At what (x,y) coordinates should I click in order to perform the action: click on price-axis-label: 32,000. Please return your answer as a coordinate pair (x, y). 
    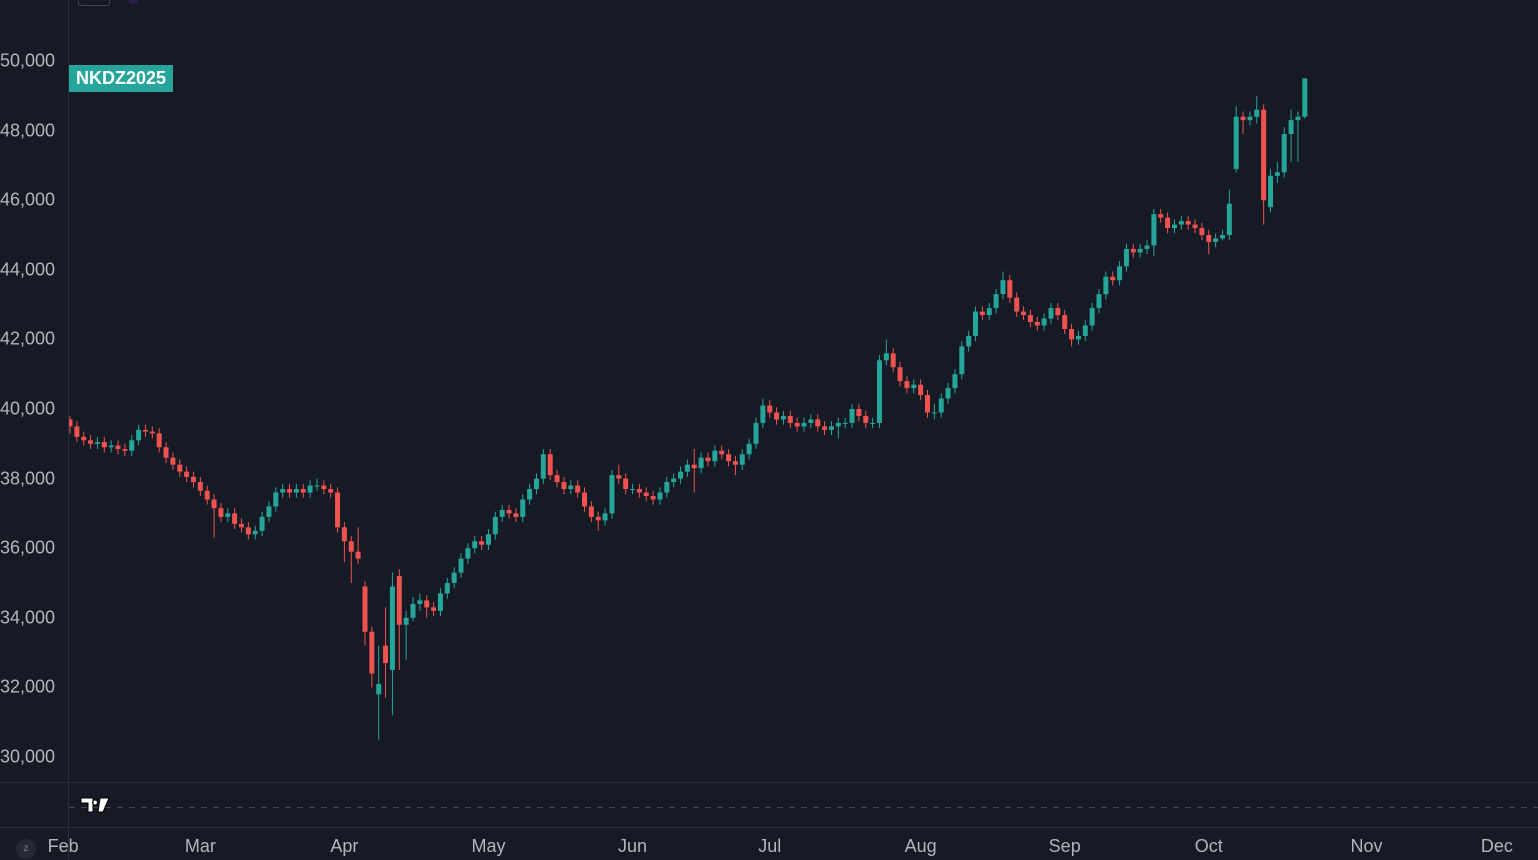
    Looking at the image, I should click on (27, 686).